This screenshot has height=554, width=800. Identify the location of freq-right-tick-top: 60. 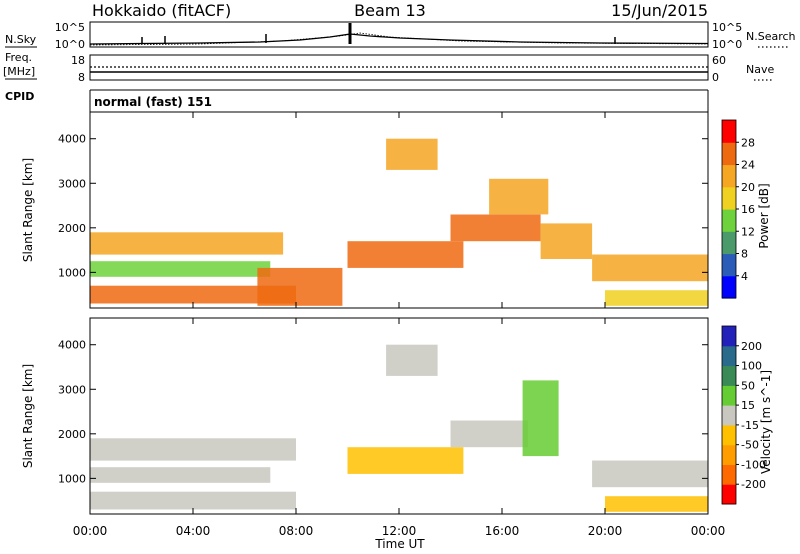
(719, 60).